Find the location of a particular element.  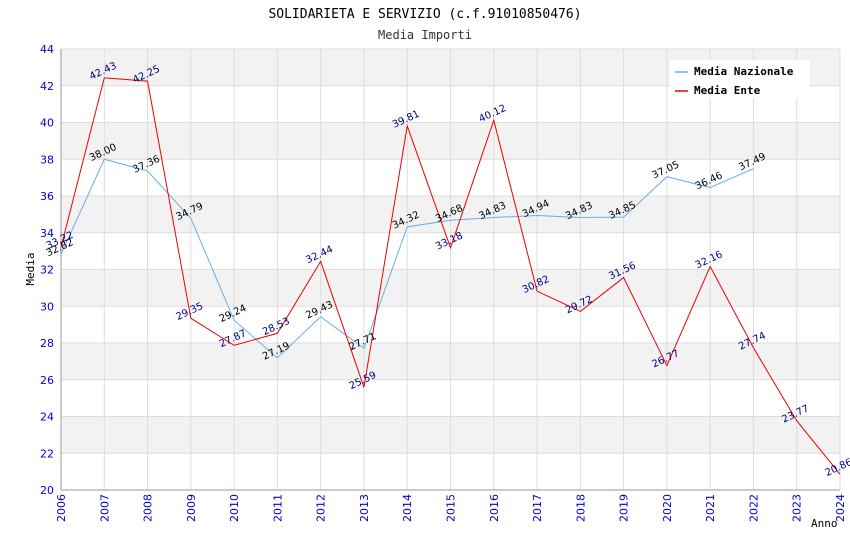

x-tick-label: 2010 is located at coordinates (234, 508).